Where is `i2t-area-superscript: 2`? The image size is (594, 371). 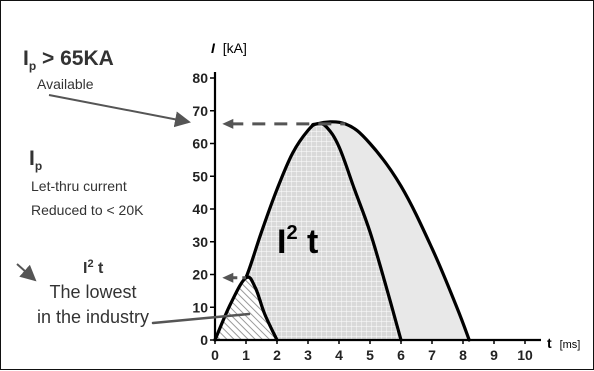 i2t-area-superscript: 2 is located at coordinates (291, 233).